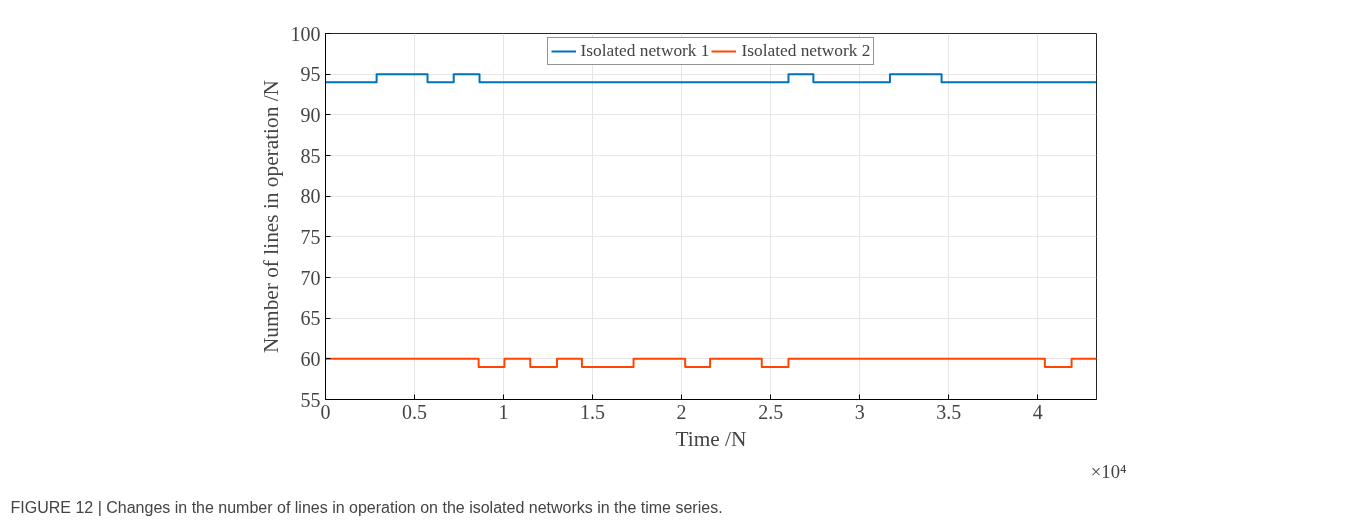 This screenshot has height=525, width=1356. I want to click on y-tick-label: 85, so click(310, 155).